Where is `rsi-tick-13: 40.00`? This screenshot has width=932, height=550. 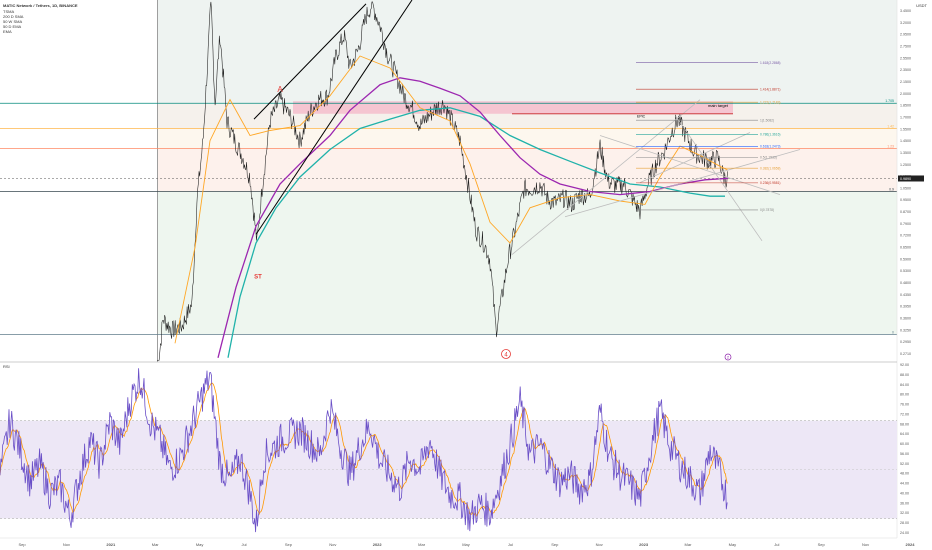 rsi-tick-13: 40.00 is located at coordinates (904, 493).